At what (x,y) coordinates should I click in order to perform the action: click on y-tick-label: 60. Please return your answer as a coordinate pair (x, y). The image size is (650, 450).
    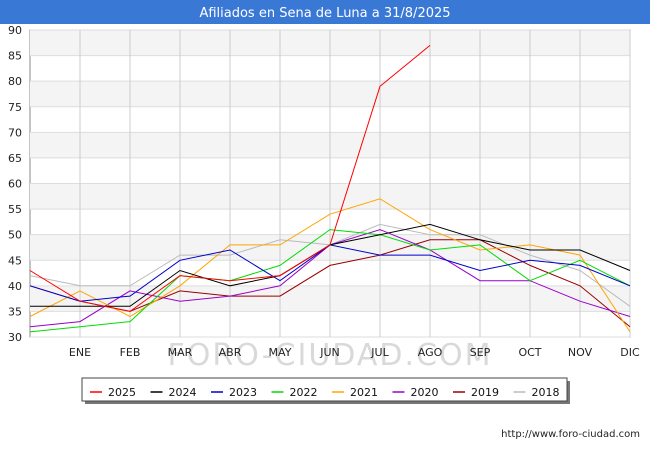
    Looking at the image, I should click on (15, 184).